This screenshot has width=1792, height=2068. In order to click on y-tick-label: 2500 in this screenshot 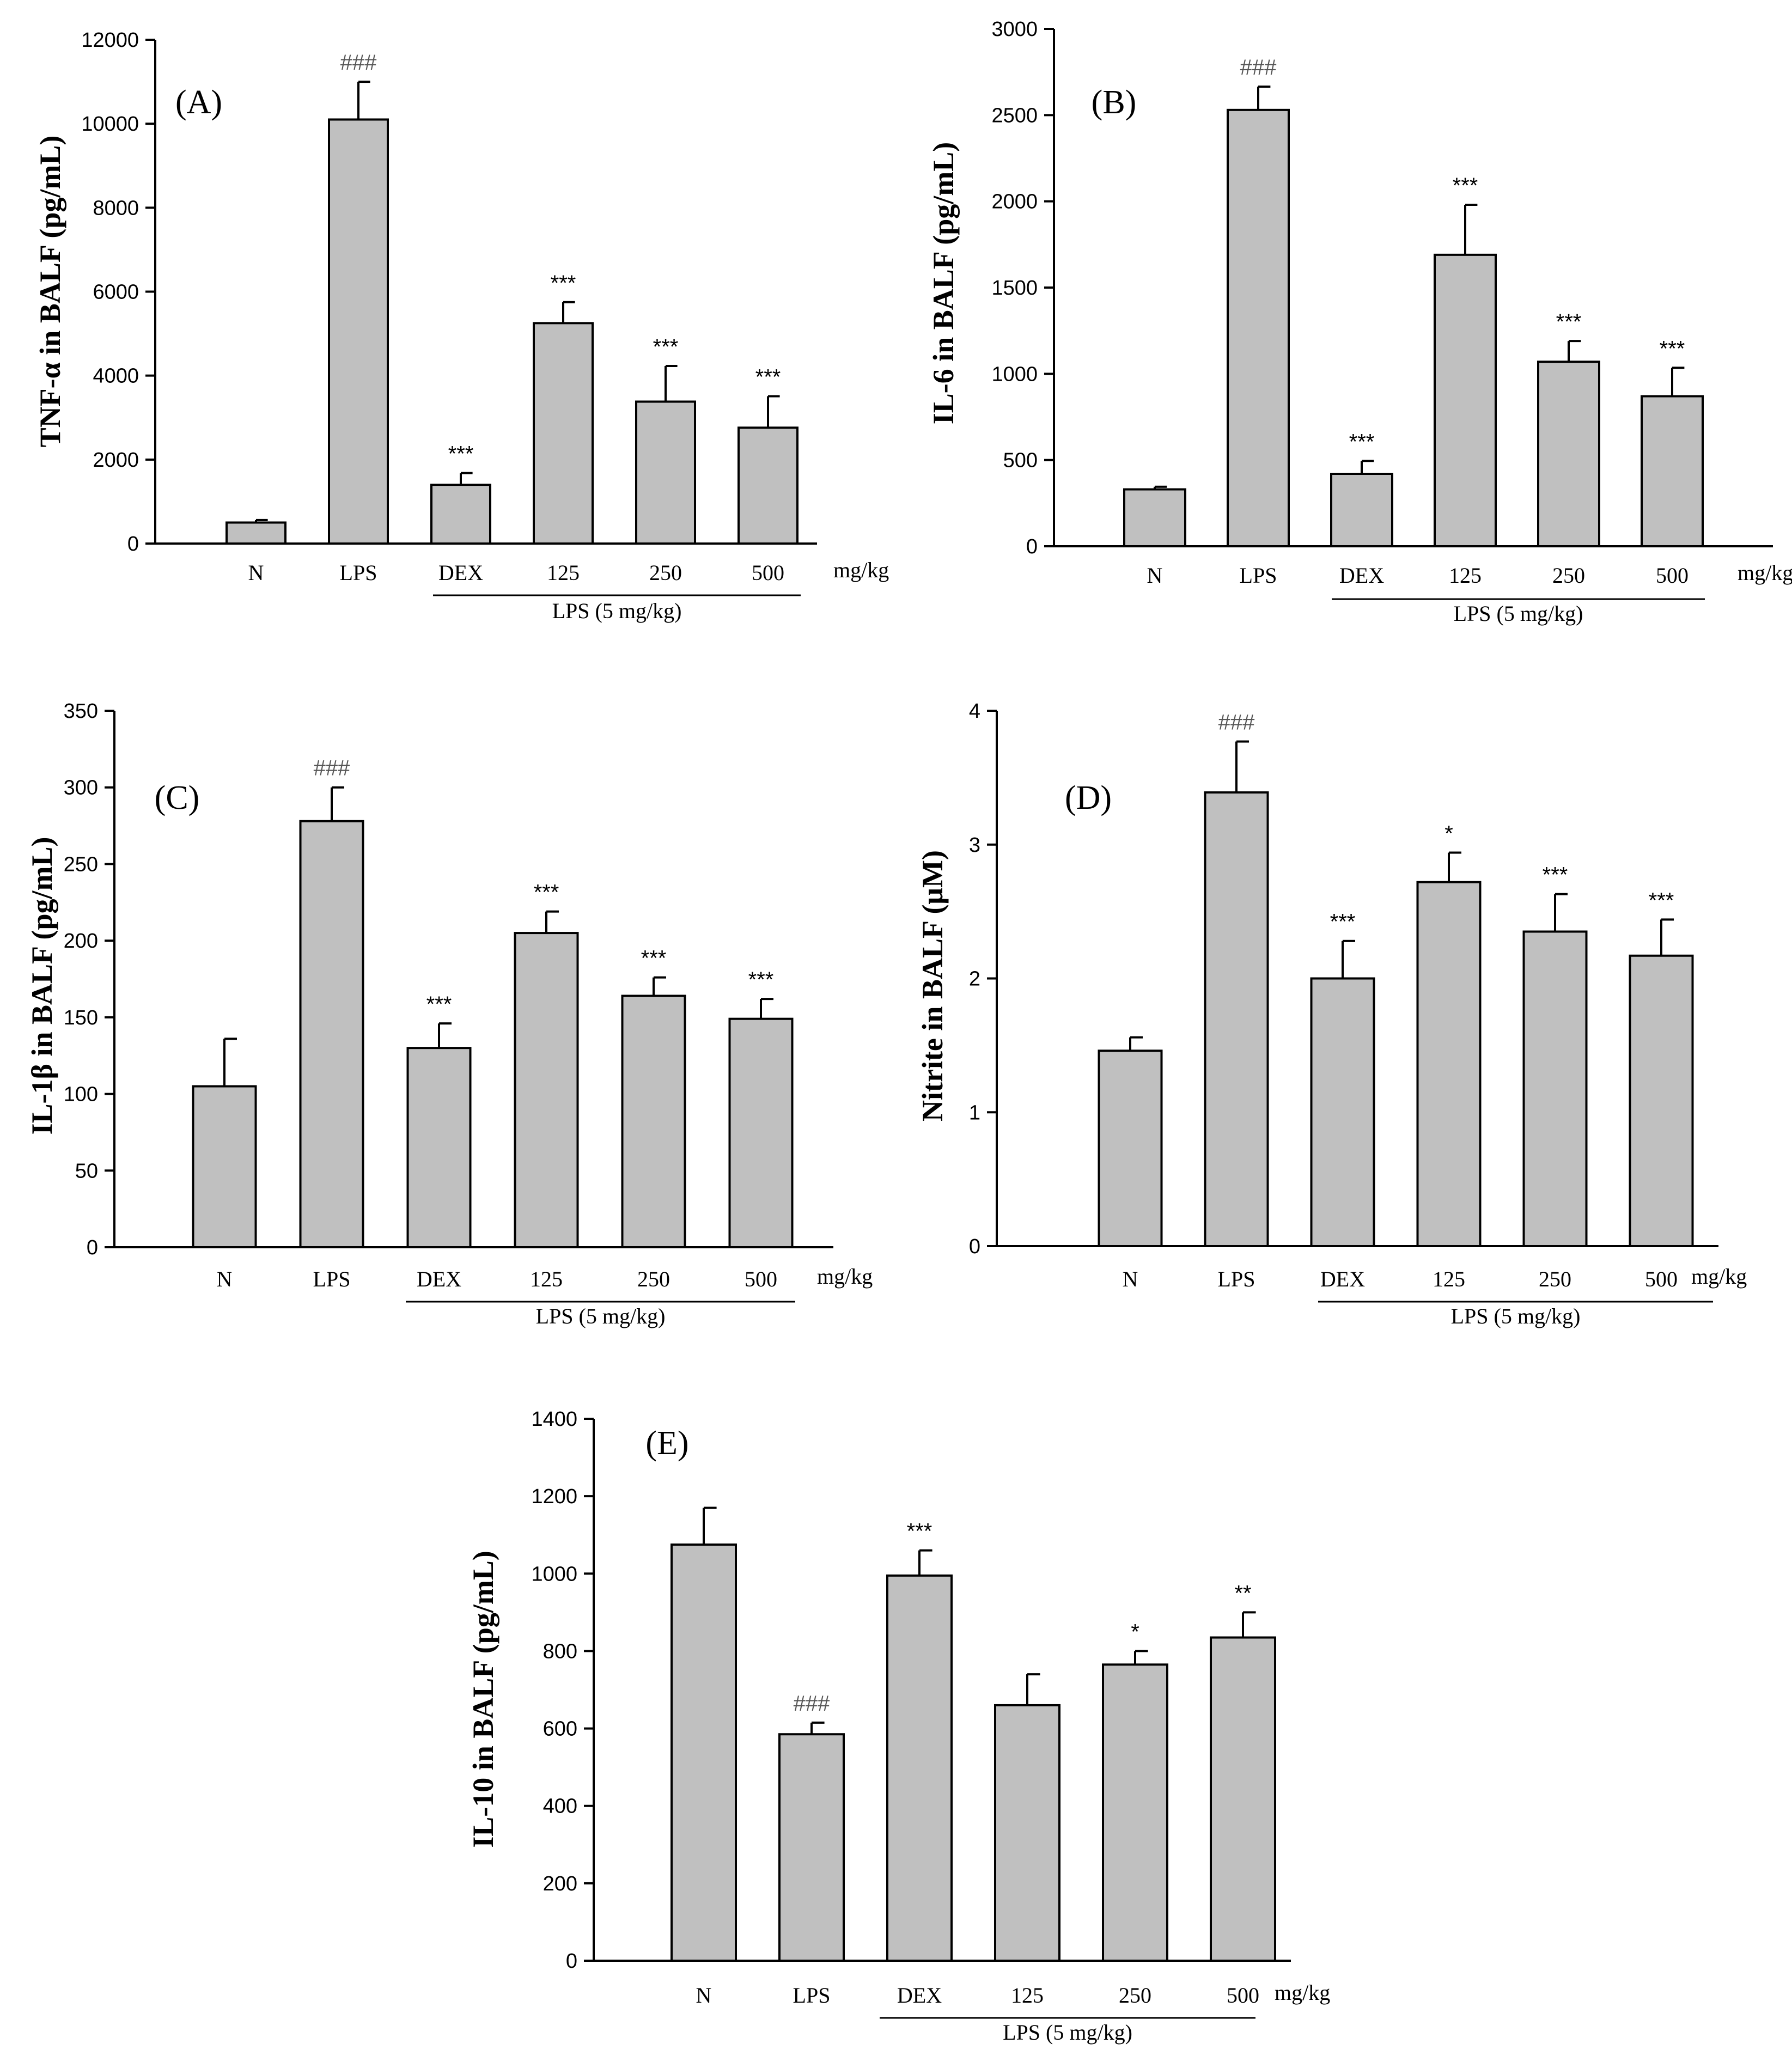, I will do `click(1014, 115)`.